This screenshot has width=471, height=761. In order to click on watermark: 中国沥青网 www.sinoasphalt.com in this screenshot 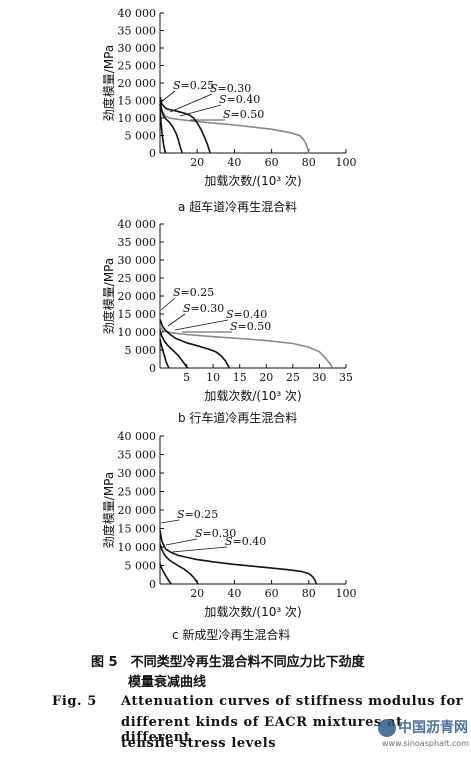, I will do `click(423, 735)`.